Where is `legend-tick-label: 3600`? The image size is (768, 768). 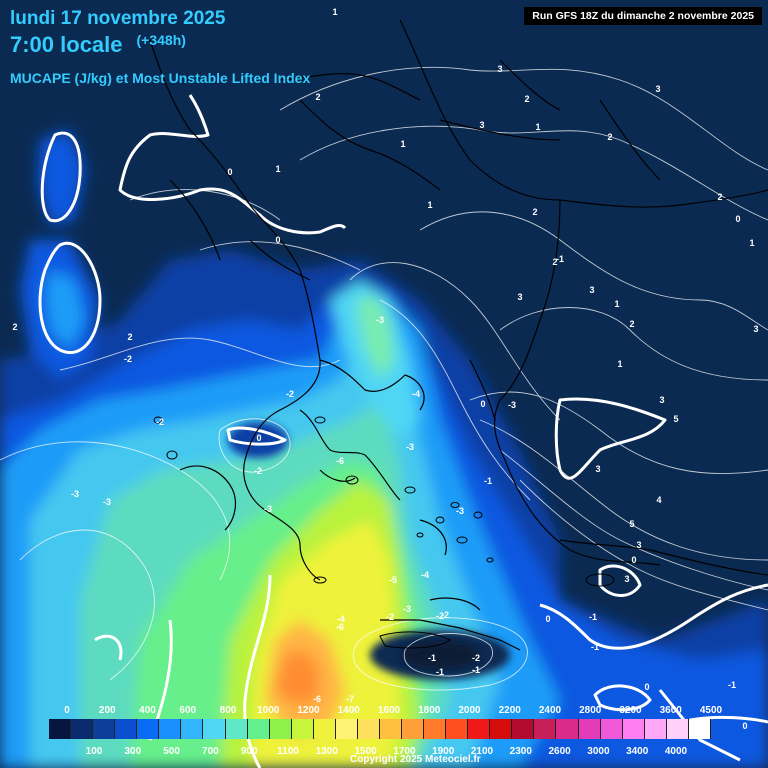 legend-tick-label: 3600 is located at coordinates (670, 710).